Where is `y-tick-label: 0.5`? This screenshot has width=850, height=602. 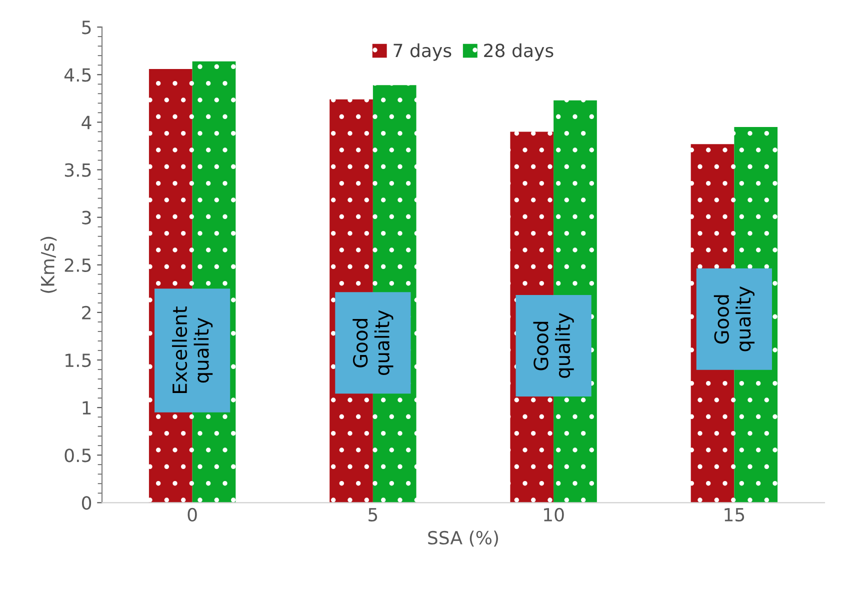 y-tick-label: 0.5 is located at coordinates (77, 455).